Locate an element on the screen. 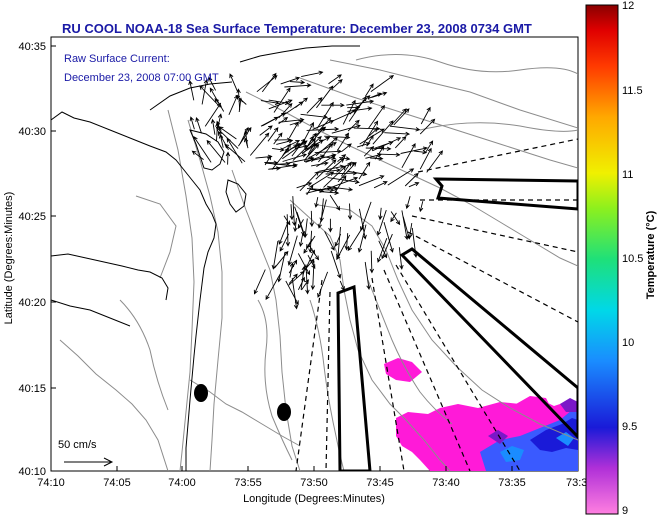  colorbar-tick-label: 9.5 is located at coordinates (629, 427).